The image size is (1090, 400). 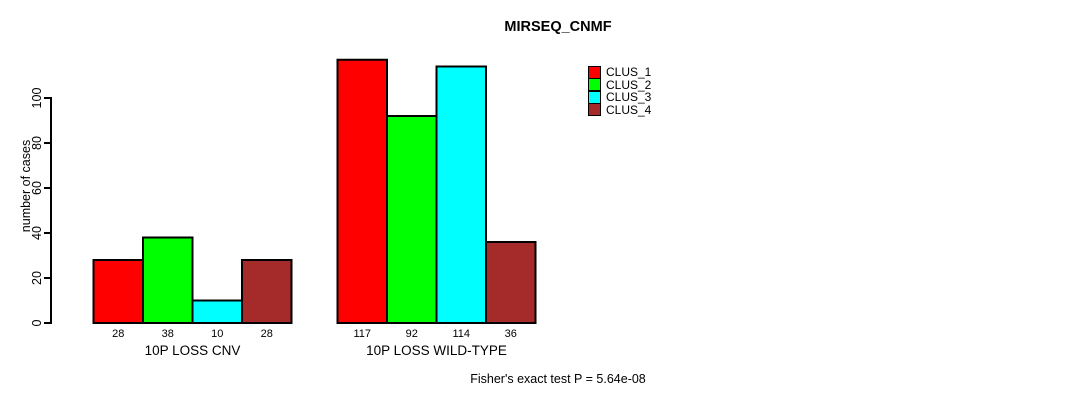 I want to click on y-tick-label: 0, so click(x=37, y=322).